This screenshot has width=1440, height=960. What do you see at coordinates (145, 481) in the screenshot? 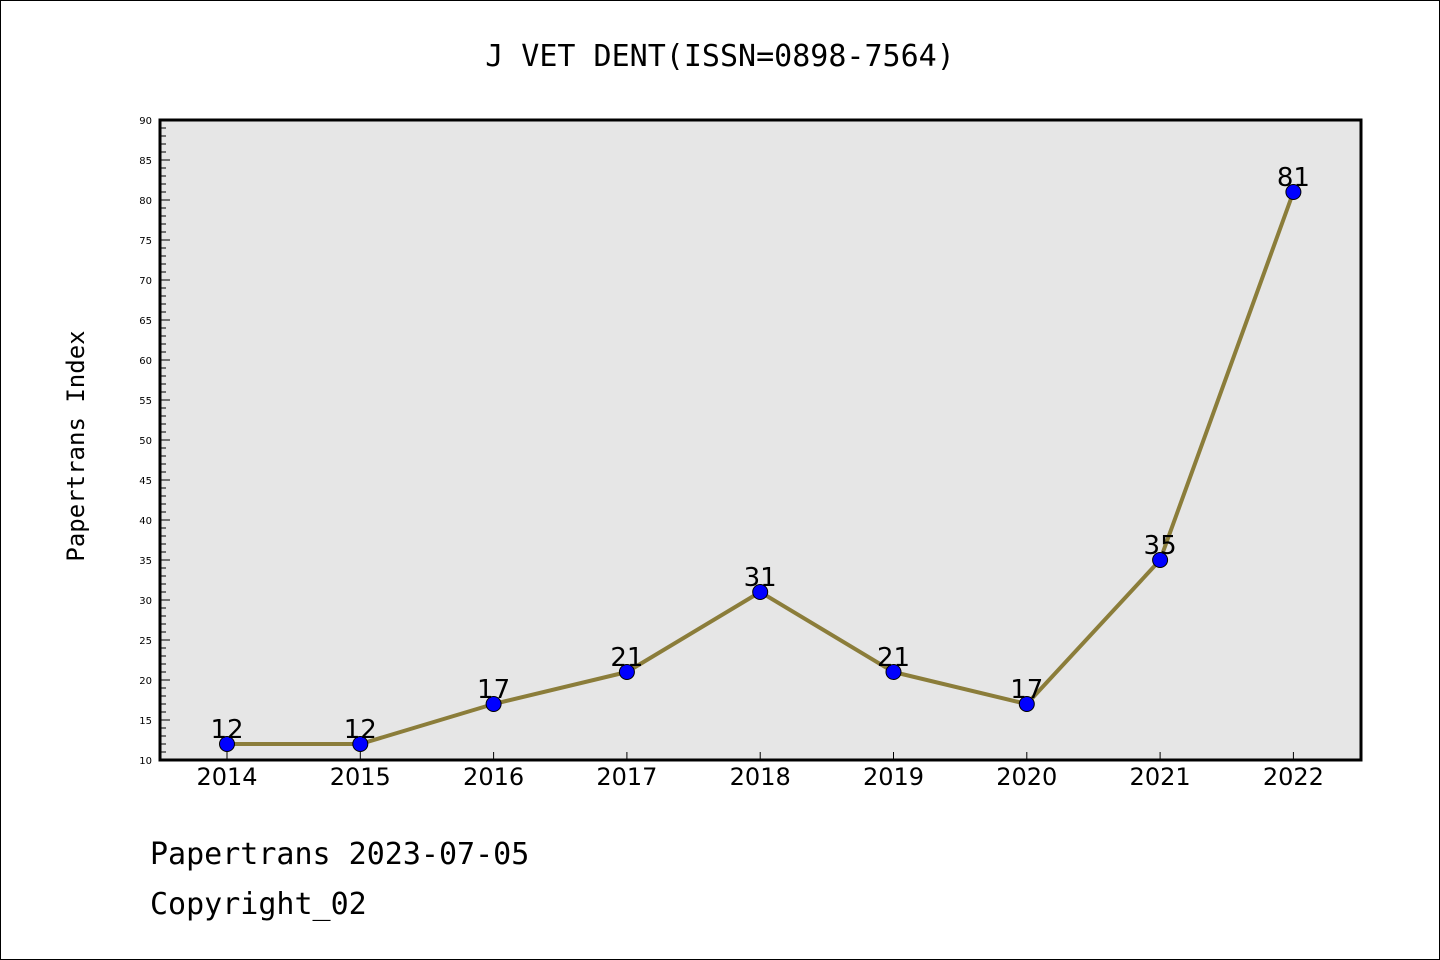
I see `y-tick-label: 45` at bounding box center [145, 481].